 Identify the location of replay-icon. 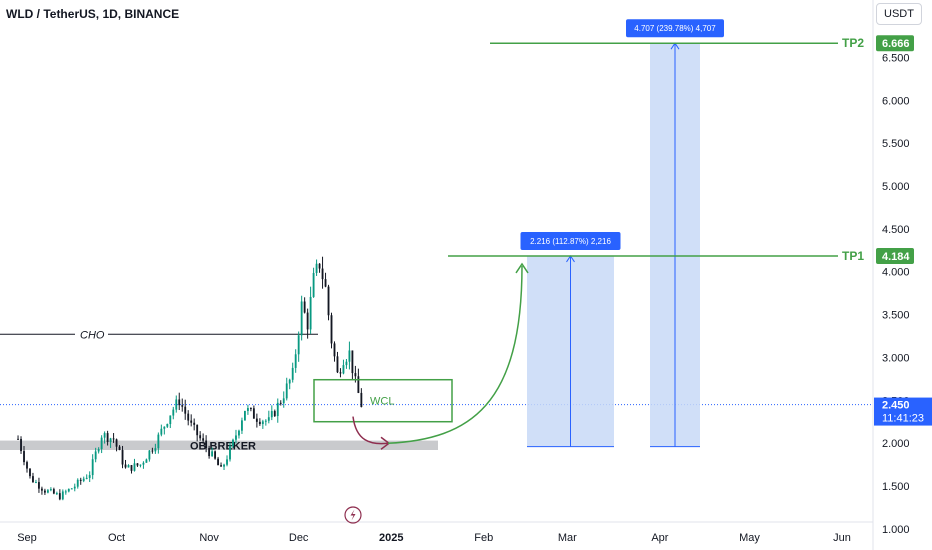
(353, 515).